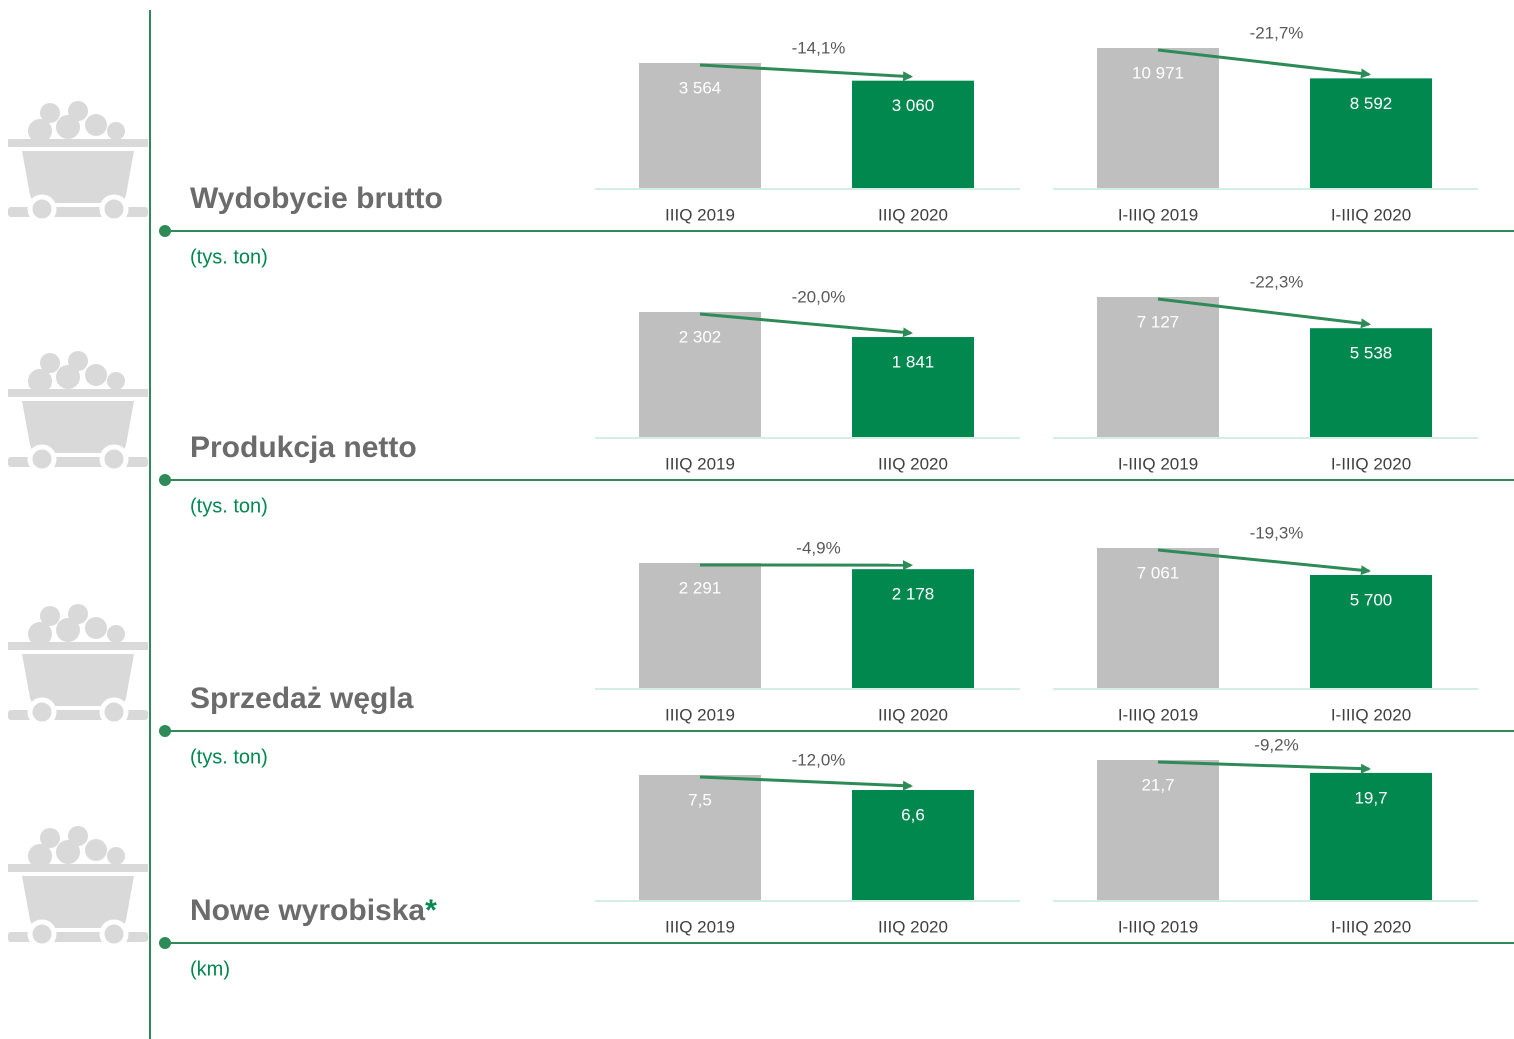  Describe the element at coordinates (819, 47) in the screenshot. I see `change-label: -14,1%` at that location.